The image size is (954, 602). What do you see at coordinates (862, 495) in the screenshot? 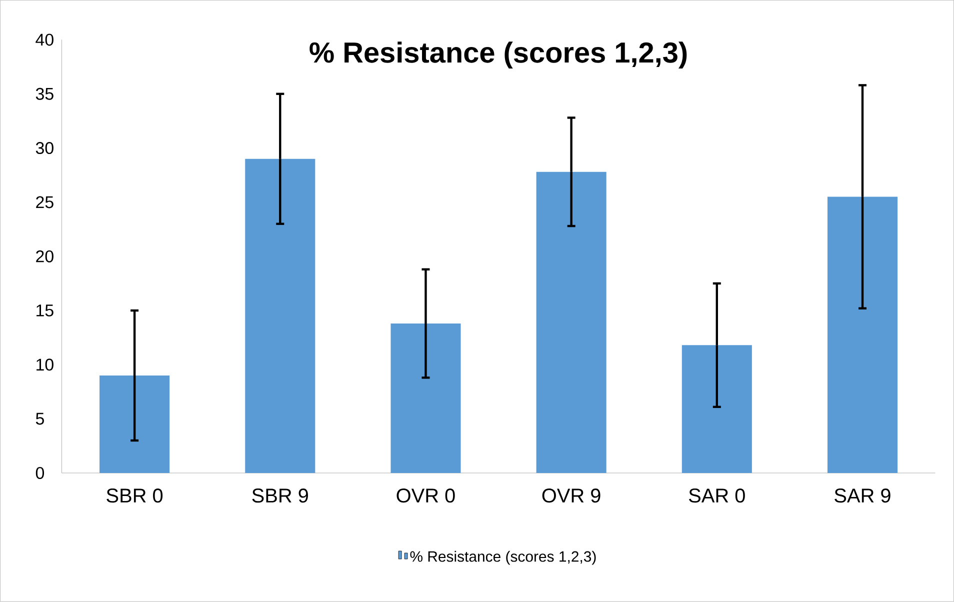
I see `x-tick-label: SAR 9` at bounding box center [862, 495].